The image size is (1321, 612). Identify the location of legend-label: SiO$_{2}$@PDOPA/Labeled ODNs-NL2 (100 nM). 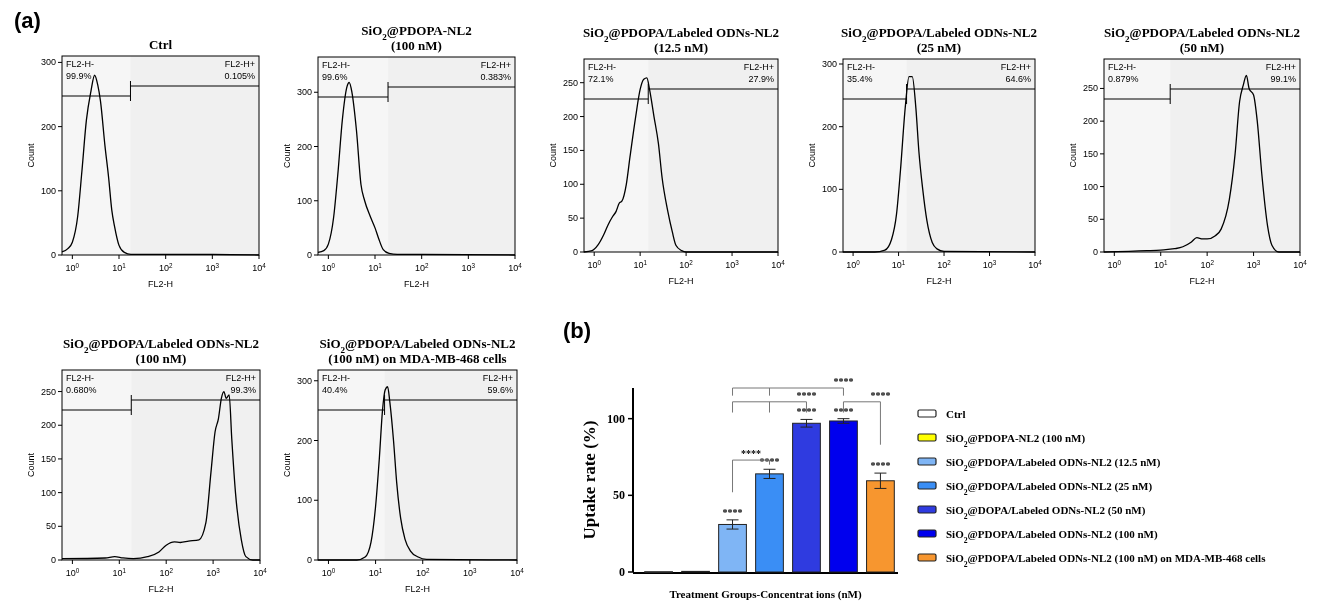
(1052, 536).